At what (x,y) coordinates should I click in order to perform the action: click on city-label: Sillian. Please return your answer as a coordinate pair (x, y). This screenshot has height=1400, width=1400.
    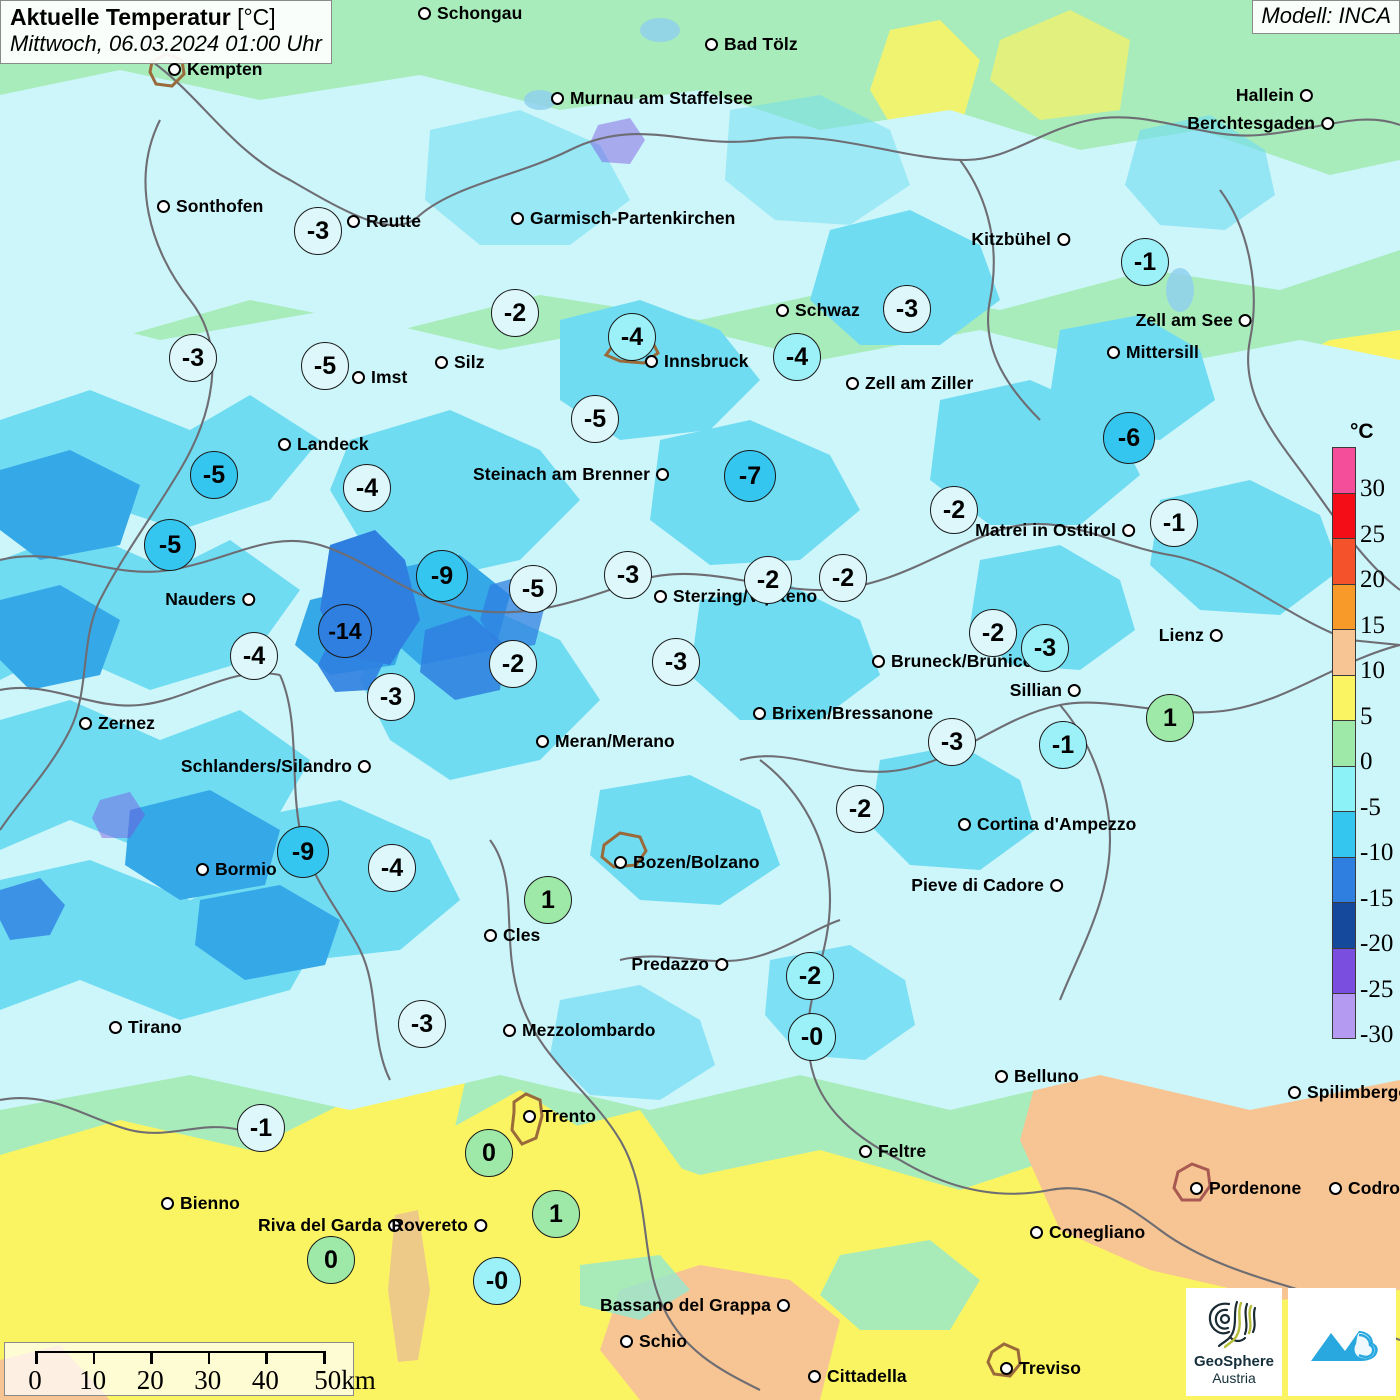
    Looking at the image, I should click on (1035, 690).